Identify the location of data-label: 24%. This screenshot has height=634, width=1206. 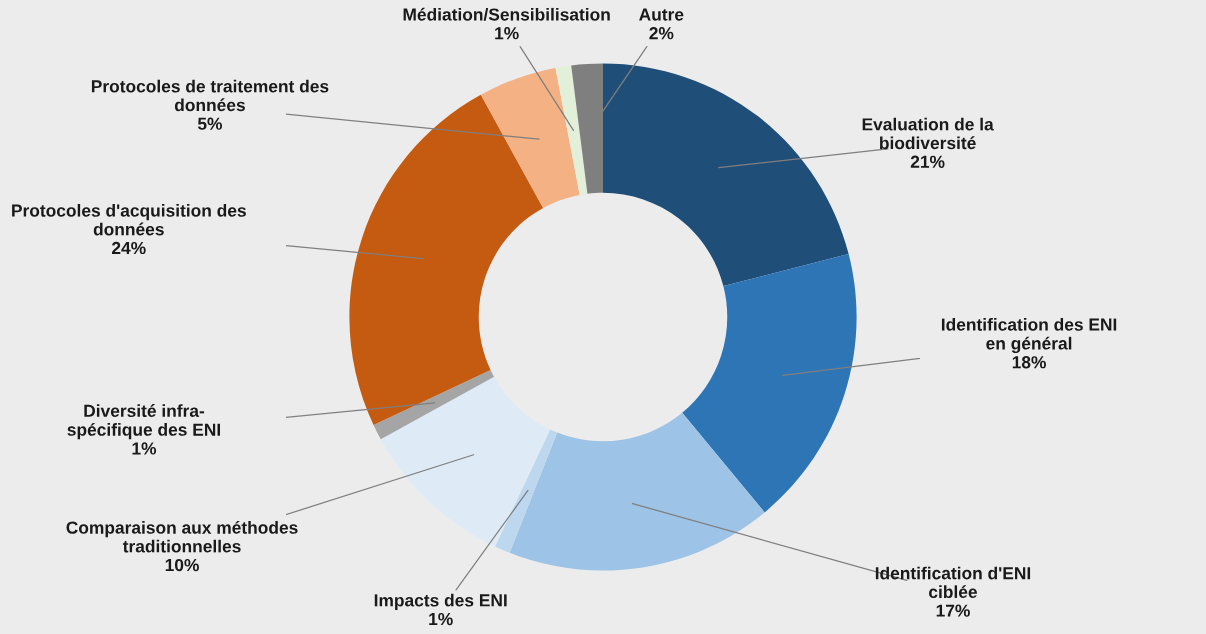
(129, 248).